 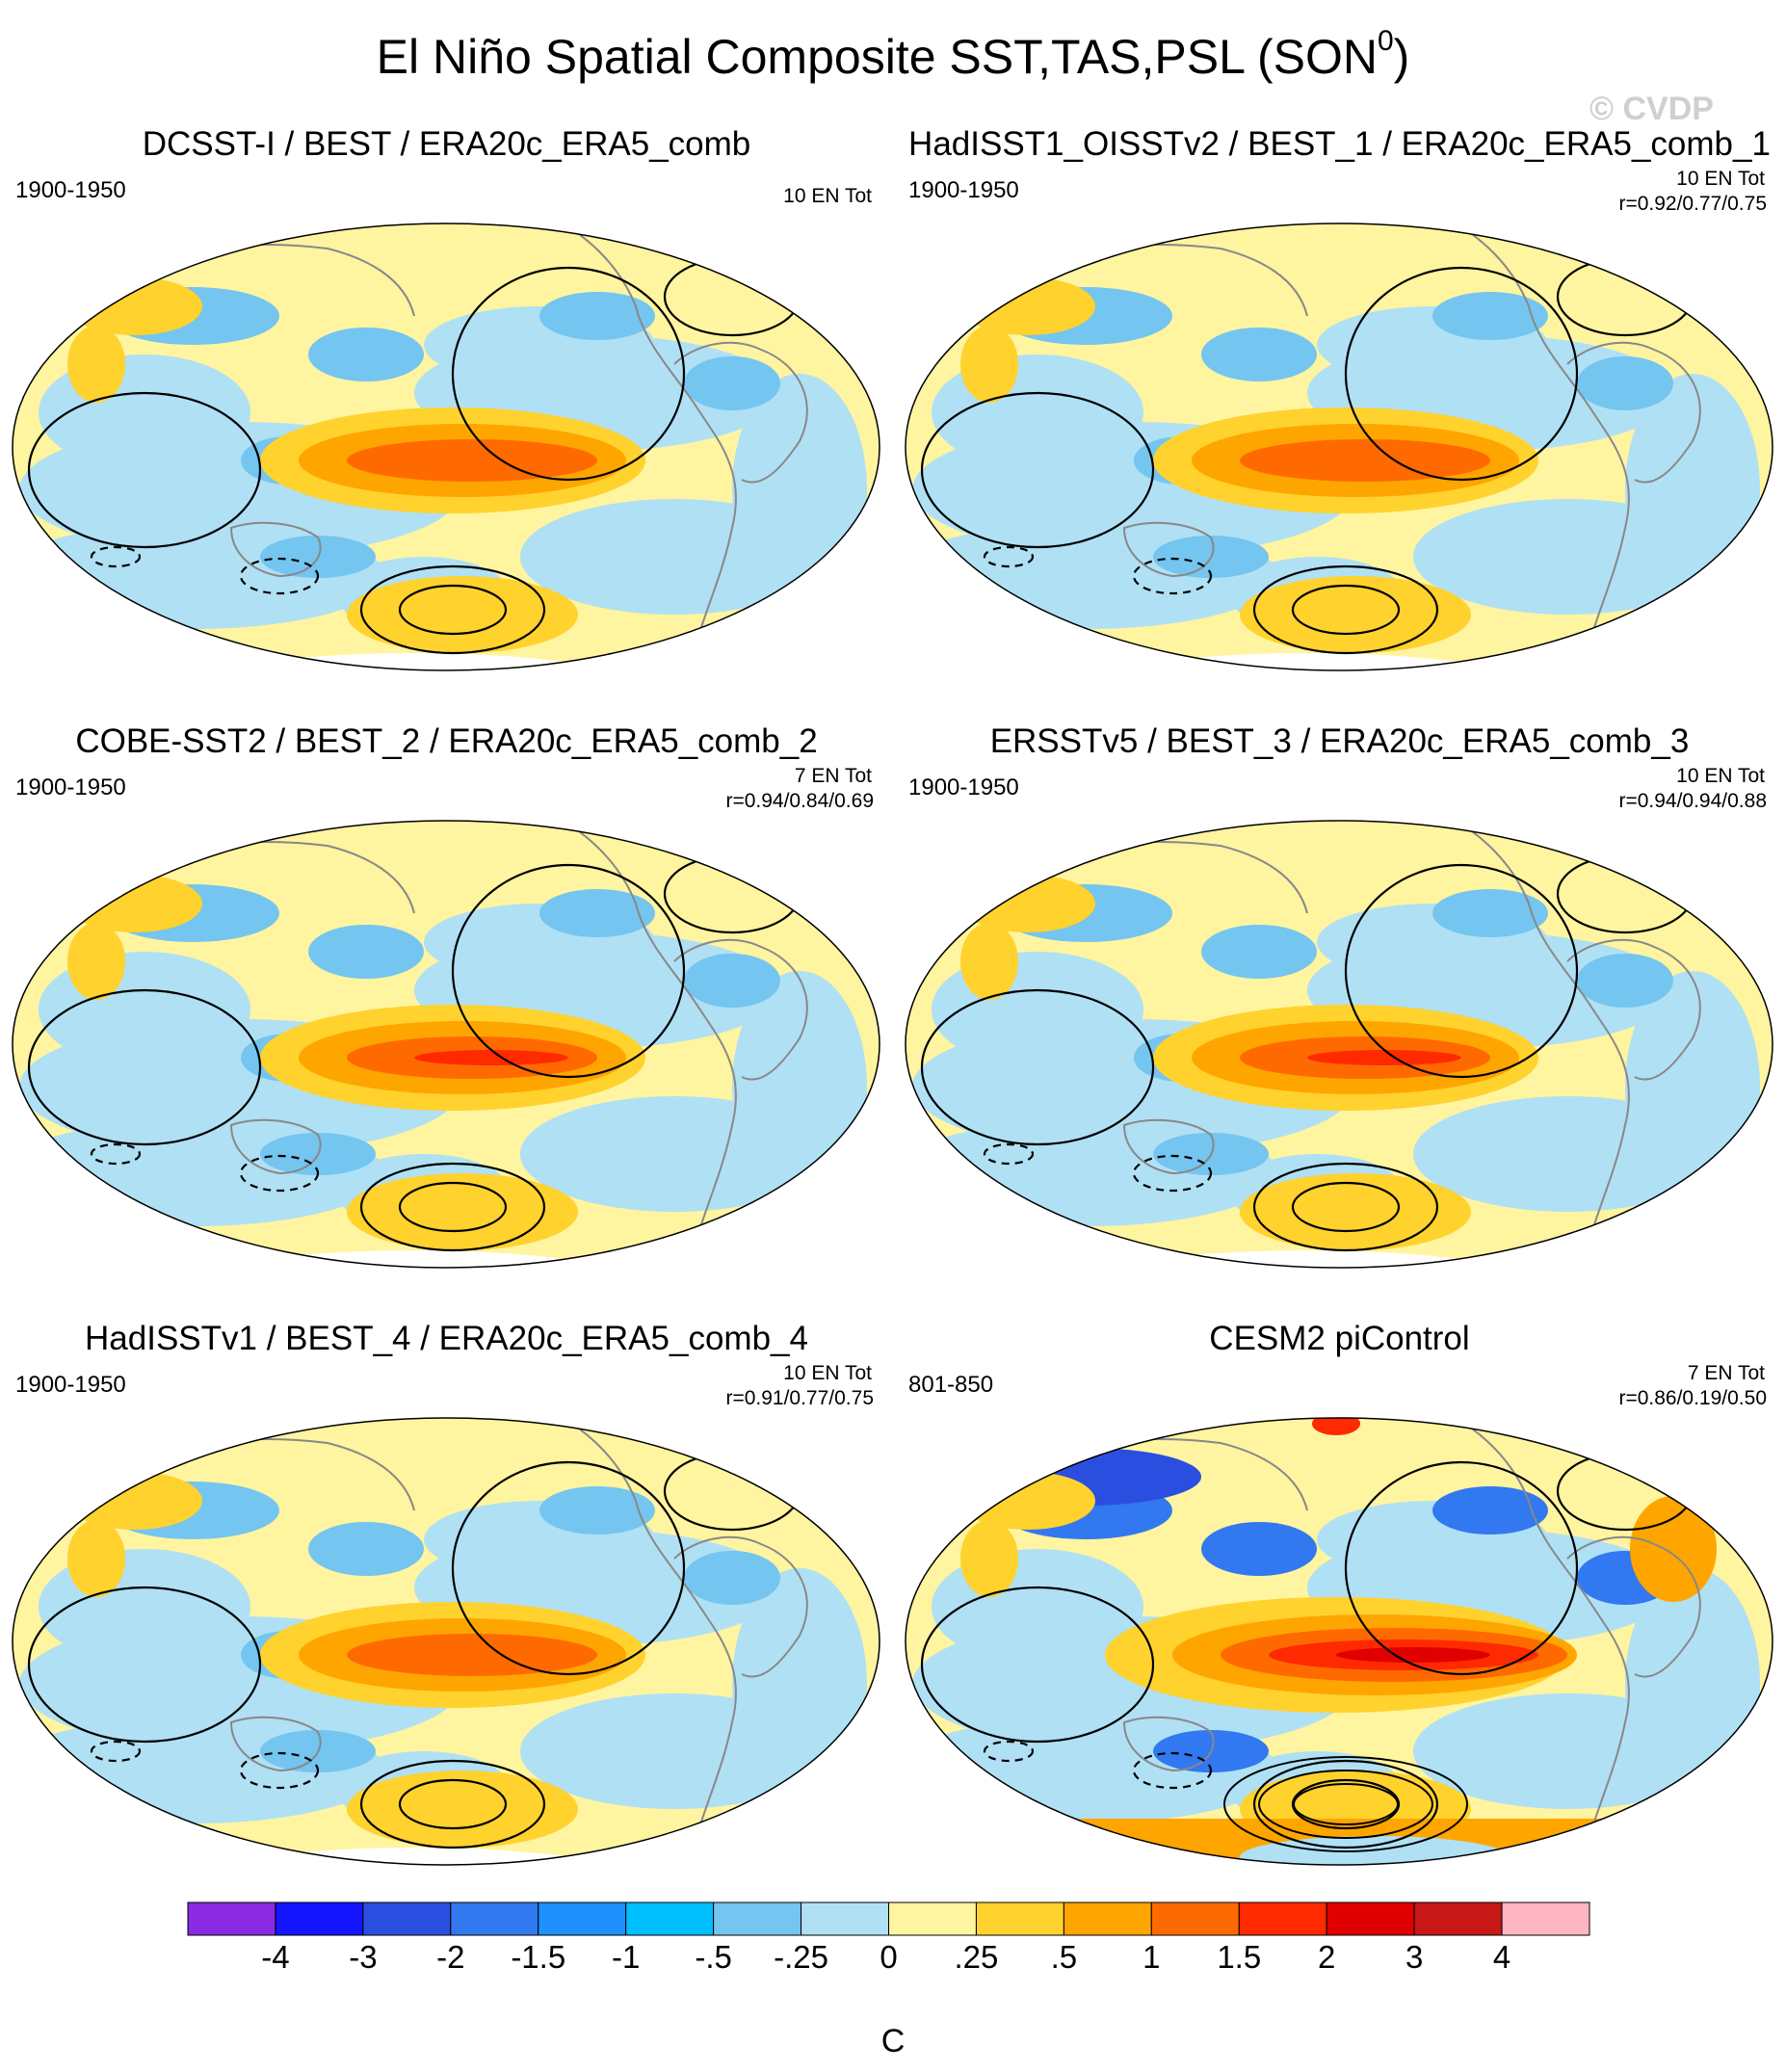 I want to click on colorbar-tick-label: -3, so click(x=363, y=1957).